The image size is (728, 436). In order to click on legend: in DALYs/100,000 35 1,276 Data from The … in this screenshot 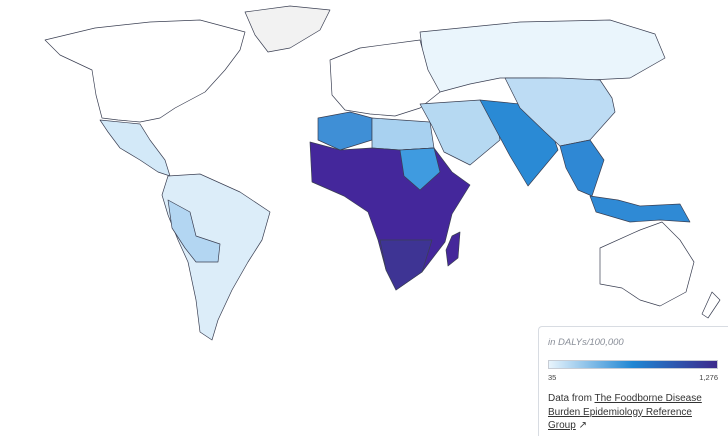, I will do `click(633, 381)`.